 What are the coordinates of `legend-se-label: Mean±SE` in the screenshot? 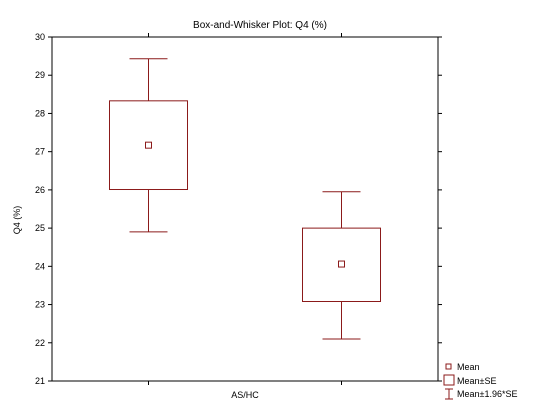 It's located at (476, 381).